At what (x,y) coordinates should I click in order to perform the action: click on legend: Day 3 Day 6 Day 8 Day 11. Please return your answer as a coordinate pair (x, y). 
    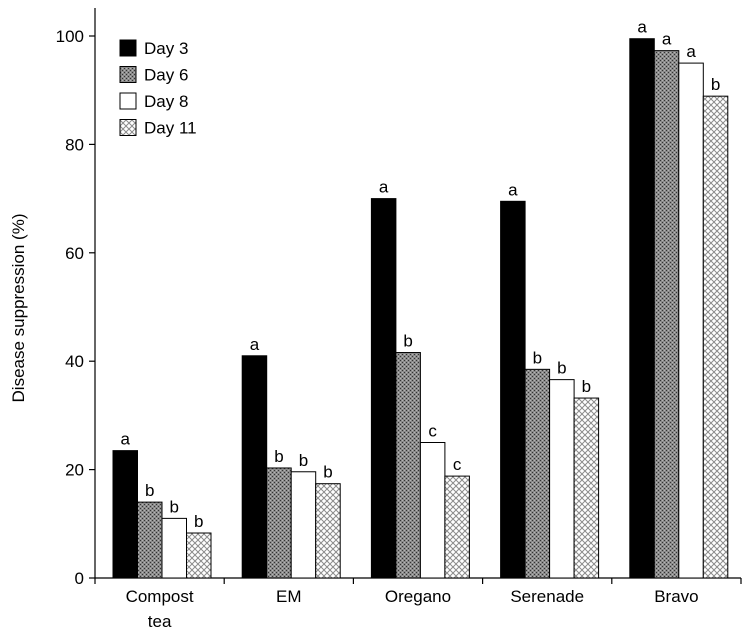
    Looking at the image, I should click on (158, 88).